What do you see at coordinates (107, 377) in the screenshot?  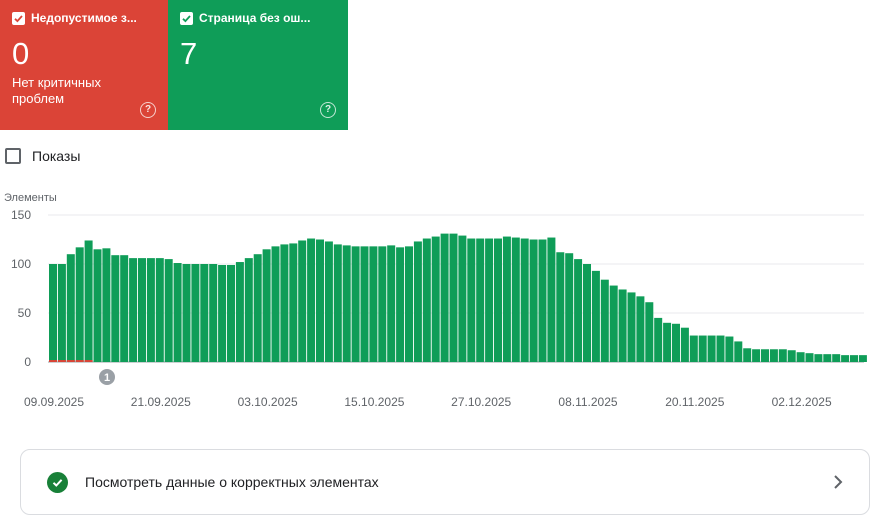 I see `annotation-marker: 1` at bounding box center [107, 377].